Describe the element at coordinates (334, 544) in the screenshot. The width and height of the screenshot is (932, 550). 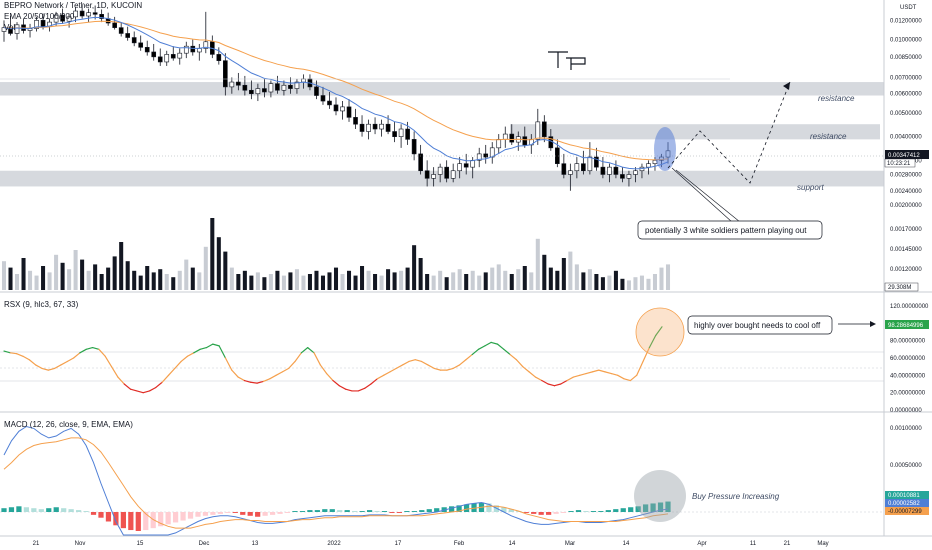
I see `time-tick: 2022` at that location.